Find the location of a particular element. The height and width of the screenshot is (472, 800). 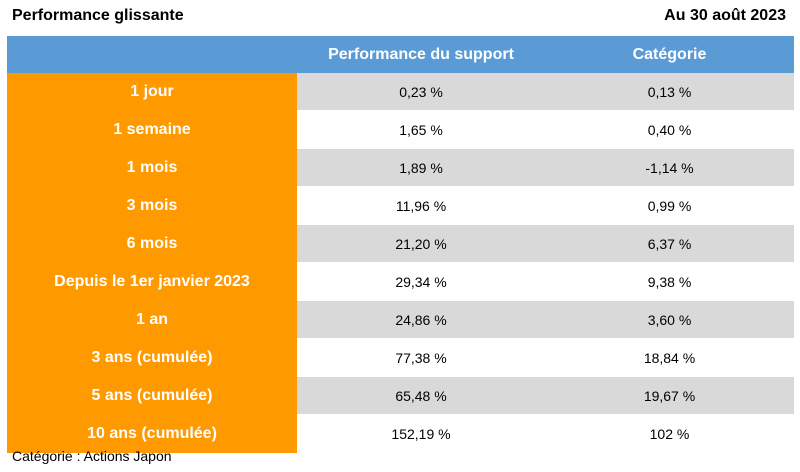

period-cell: 1 mois is located at coordinates (152, 167).